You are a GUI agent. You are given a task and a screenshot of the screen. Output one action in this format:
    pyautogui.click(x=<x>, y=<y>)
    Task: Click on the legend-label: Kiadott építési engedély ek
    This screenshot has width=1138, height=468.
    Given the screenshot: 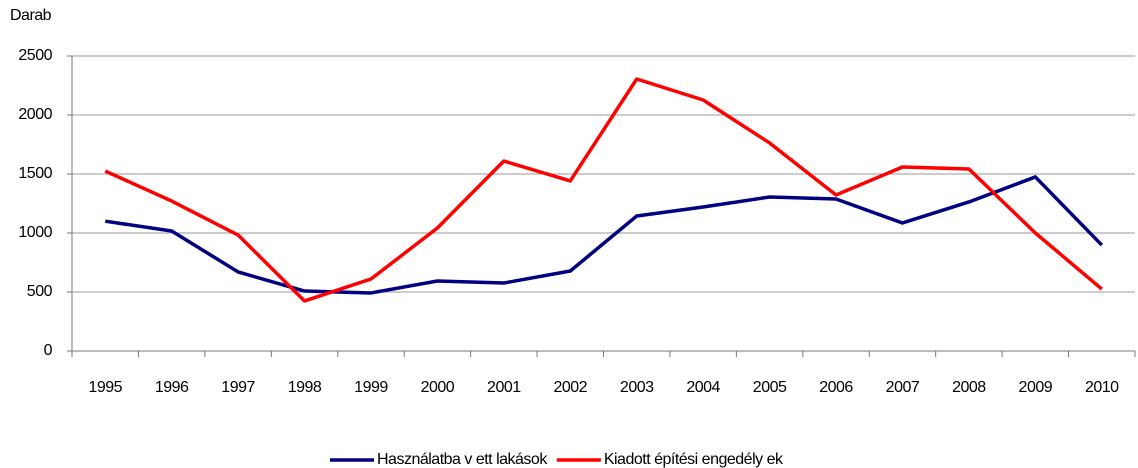 What is the action you would take?
    pyautogui.click(x=694, y=459)
    